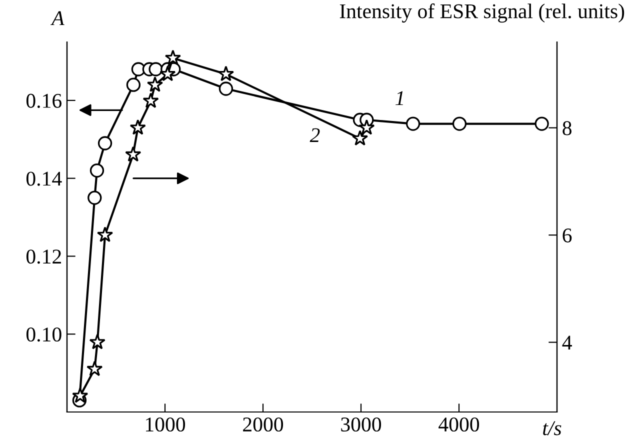 The height and width of the screenshot is (440, 631). I want to click on x-tick-label: 1000, so click(166, 424).